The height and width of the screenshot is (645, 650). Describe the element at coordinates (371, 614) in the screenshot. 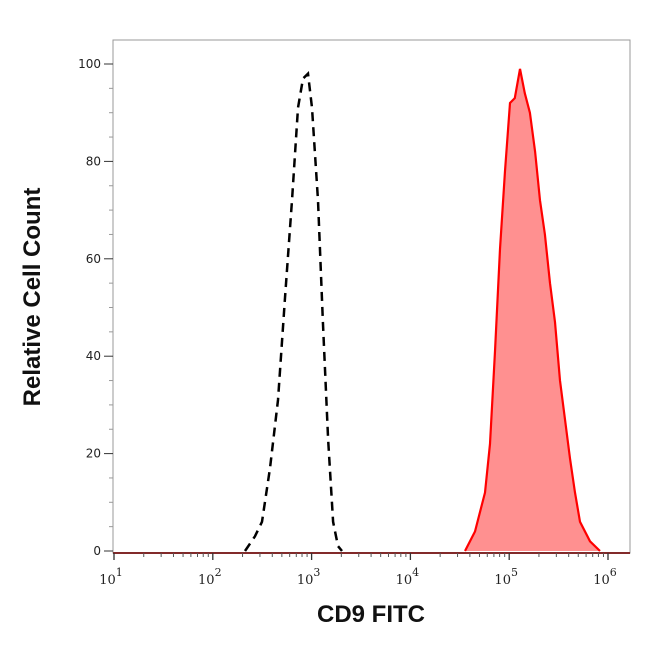

I see `x-axis-title: CD9 FITC` at that location.